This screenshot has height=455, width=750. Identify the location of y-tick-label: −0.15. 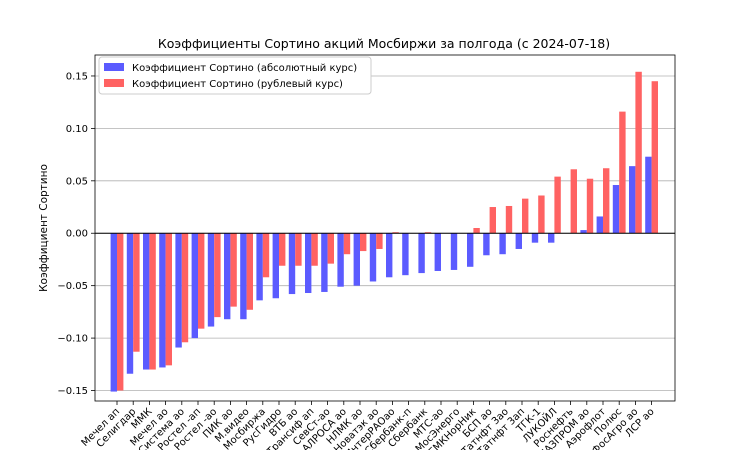
(72, 391).